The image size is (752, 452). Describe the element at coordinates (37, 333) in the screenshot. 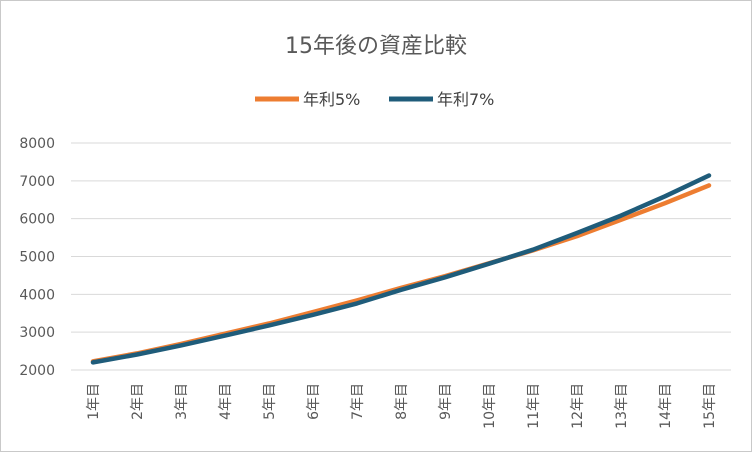

I see `y-tick-label: 3000` at that location.